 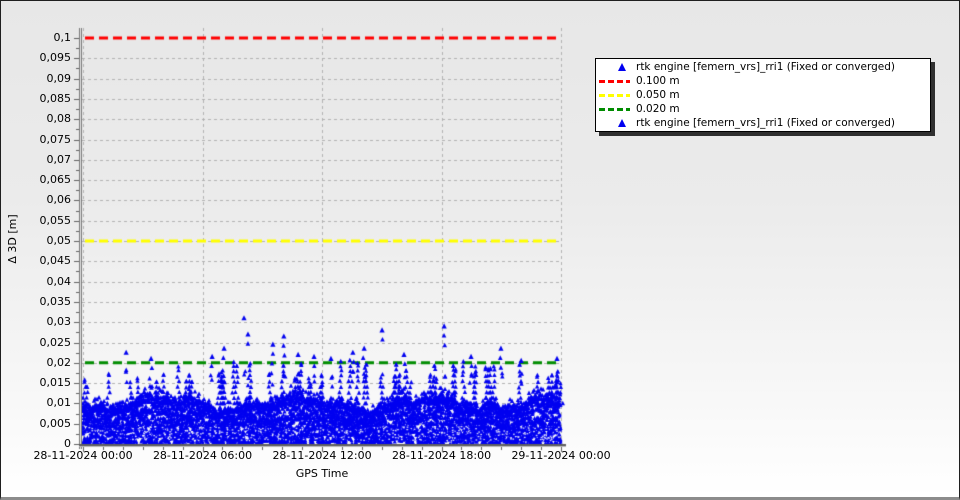 I want to click on legend-item-label: 0.100 m, so click(x=658, y=81).